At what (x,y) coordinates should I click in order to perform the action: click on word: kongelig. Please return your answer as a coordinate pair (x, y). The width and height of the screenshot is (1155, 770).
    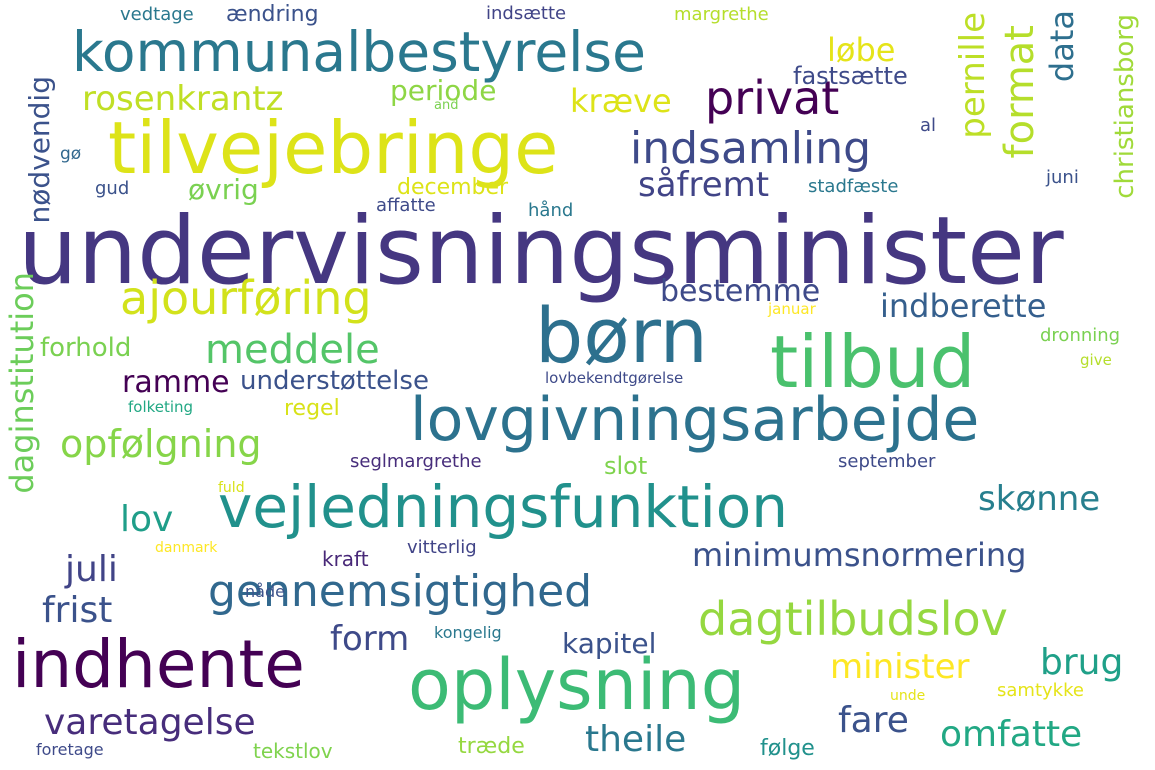
    Looking at the image, I should click on (468, 632).